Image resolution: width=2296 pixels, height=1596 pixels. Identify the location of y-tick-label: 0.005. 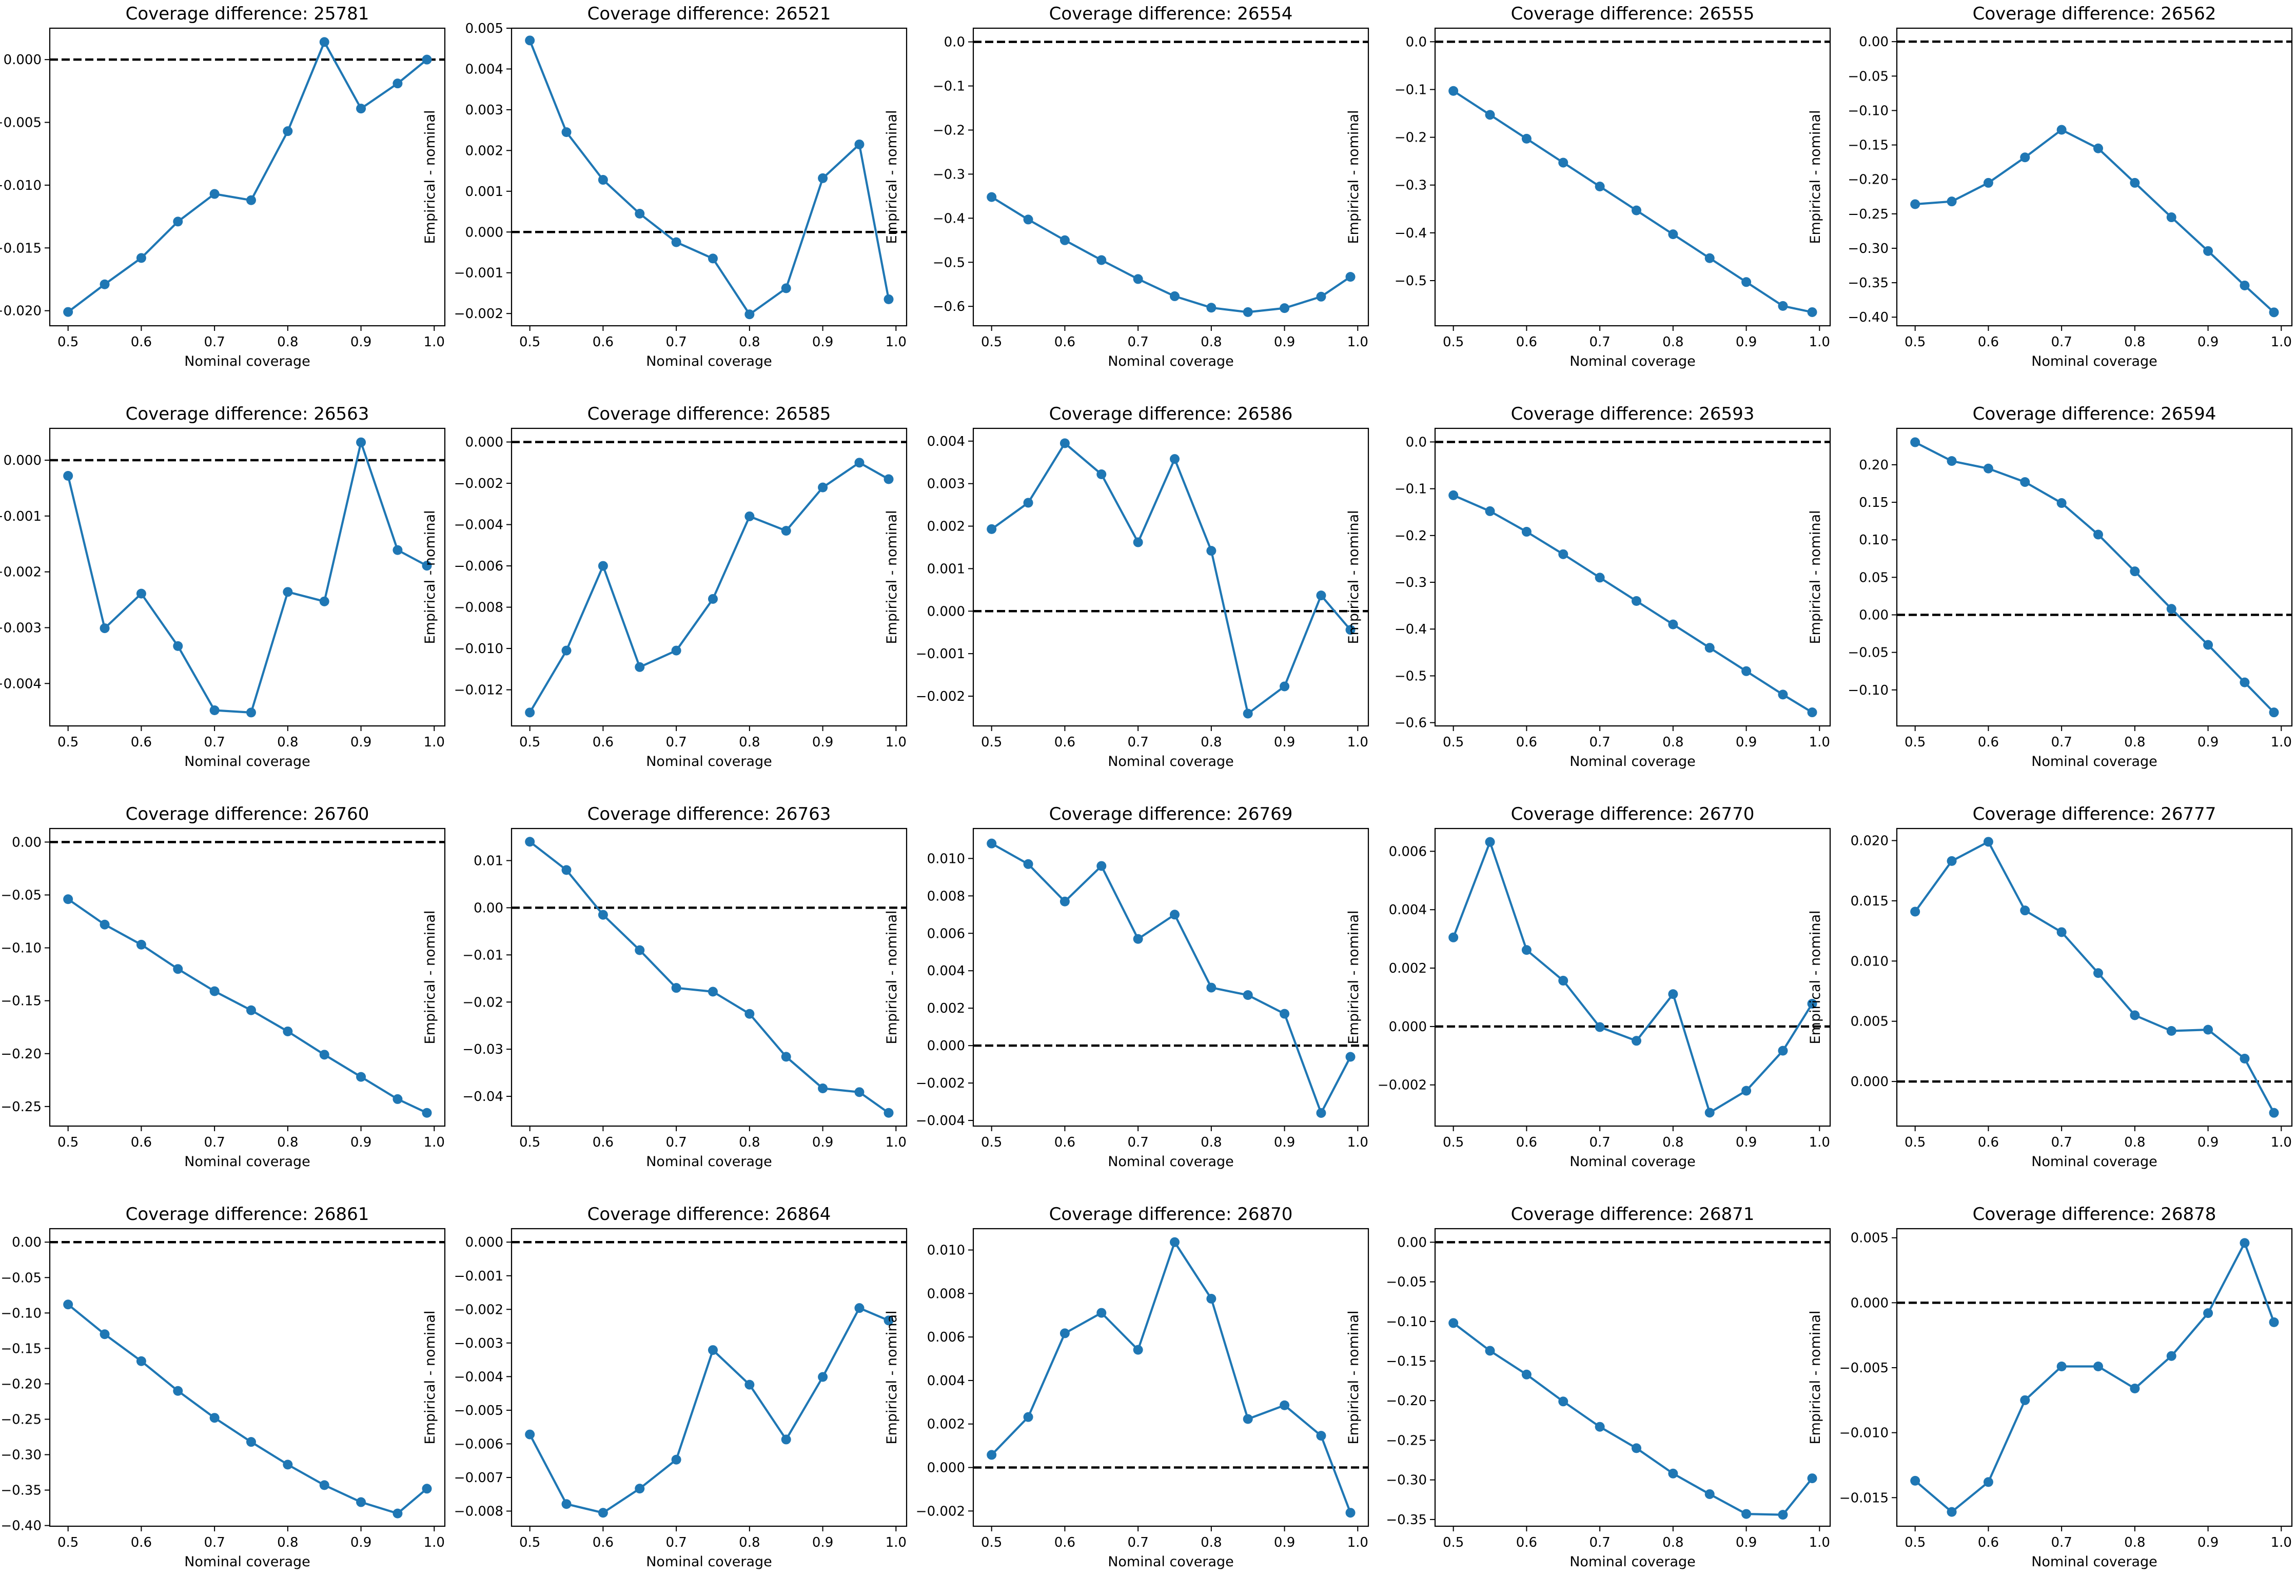
(1870, 1022).